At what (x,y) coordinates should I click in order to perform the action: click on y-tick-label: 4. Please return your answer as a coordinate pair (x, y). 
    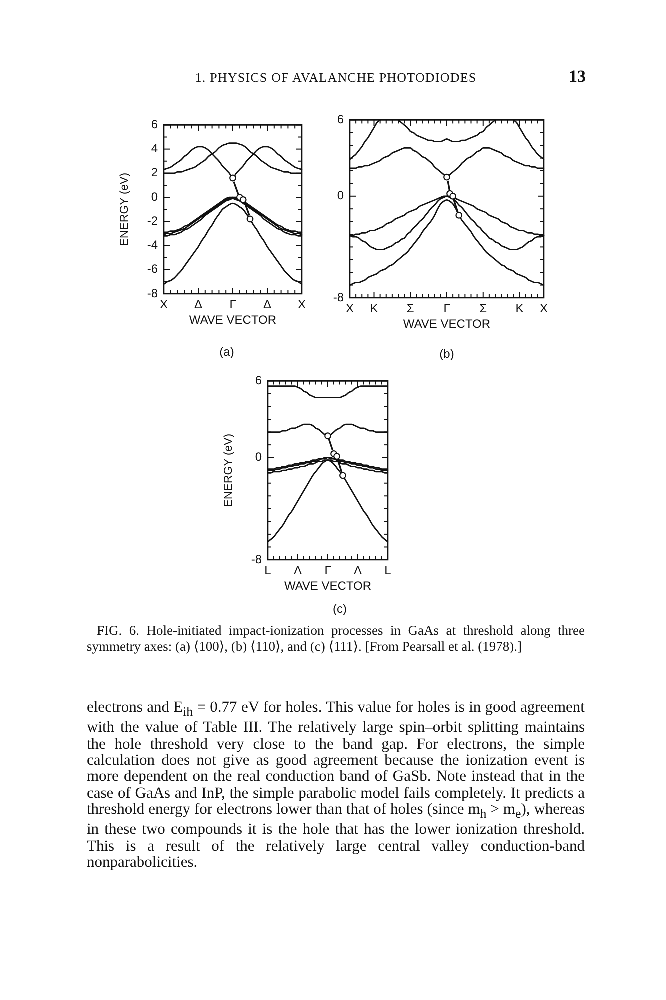
    Looking at the image, I should click on (154, 149).